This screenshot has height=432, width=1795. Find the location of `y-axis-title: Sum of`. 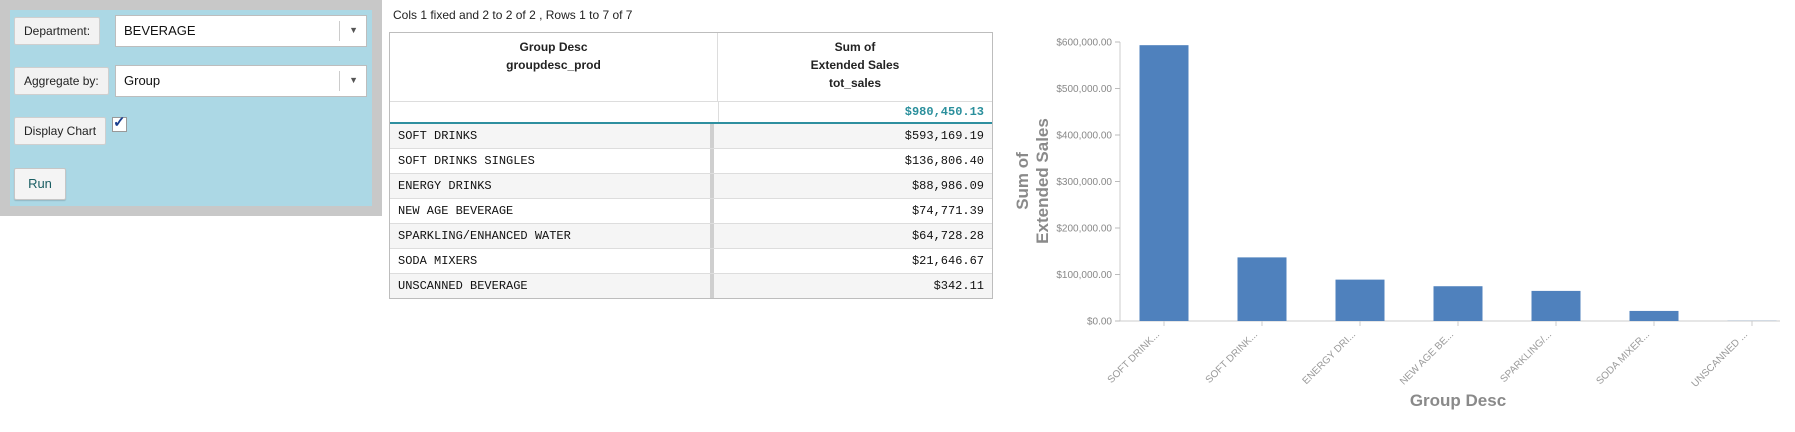

y-axis-title: Sum of is located at coordinates (1022, 181).